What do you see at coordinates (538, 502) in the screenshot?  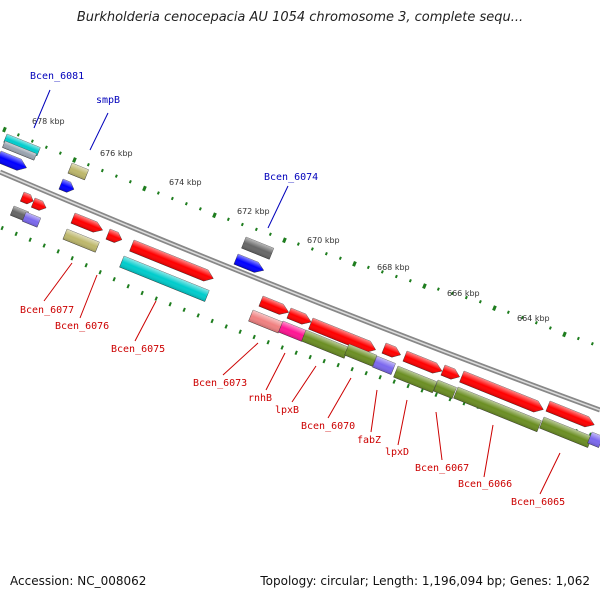 I see `gene-label: Bcen_6065` at bounding box center [538, 502].